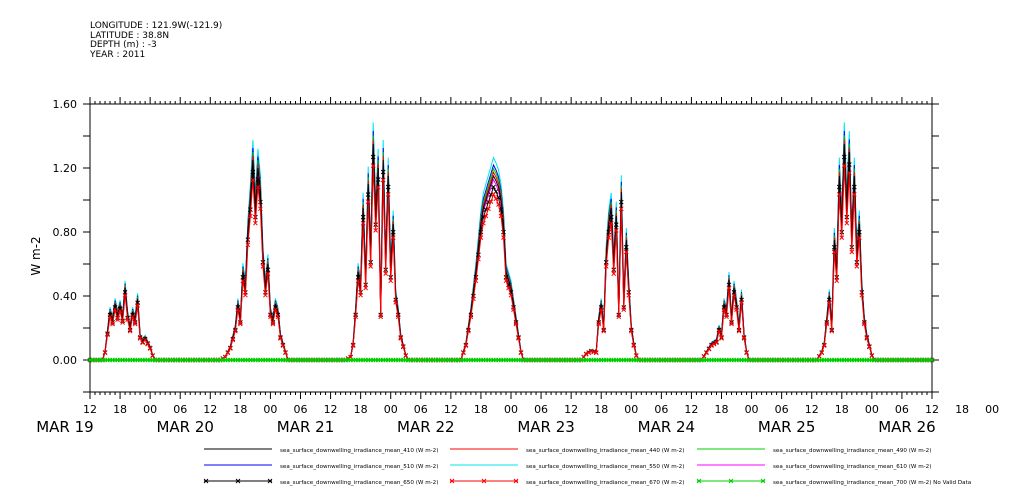 This screenshot has height=504, width=1009. Describe the element at coordinates (130, 35) in the screenshot. I see `latitude-label: LATITUDE : 38.8N` at that location.